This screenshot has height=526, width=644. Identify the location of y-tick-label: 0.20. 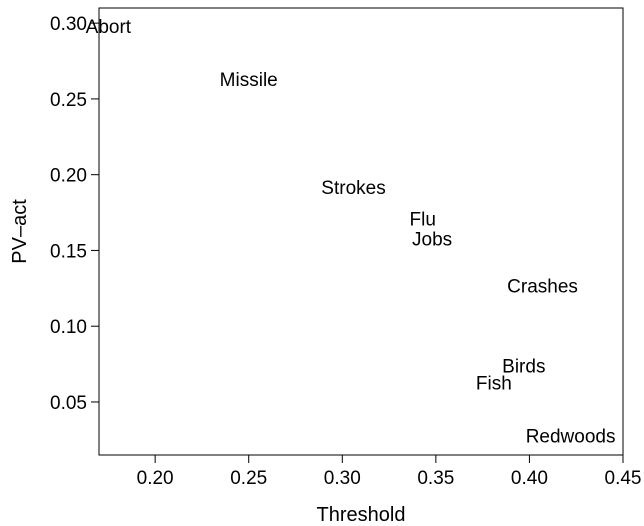
(68, 176).